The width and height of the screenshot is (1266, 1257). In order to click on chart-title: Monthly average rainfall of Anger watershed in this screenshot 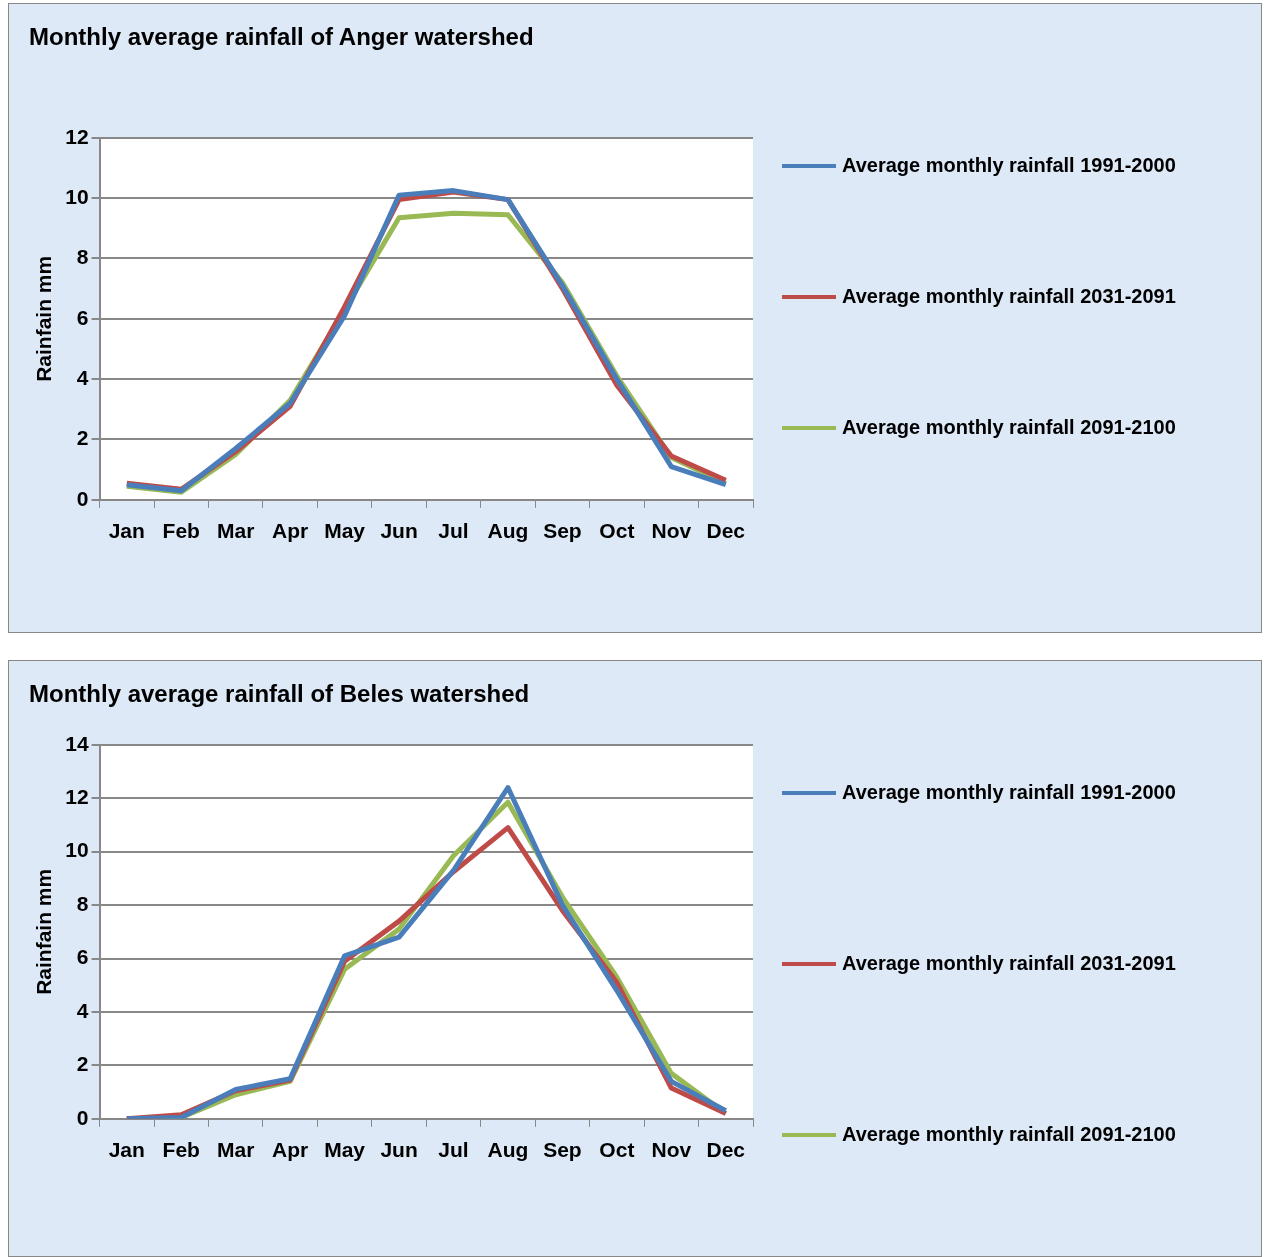, I will do `click(281, 37)`.